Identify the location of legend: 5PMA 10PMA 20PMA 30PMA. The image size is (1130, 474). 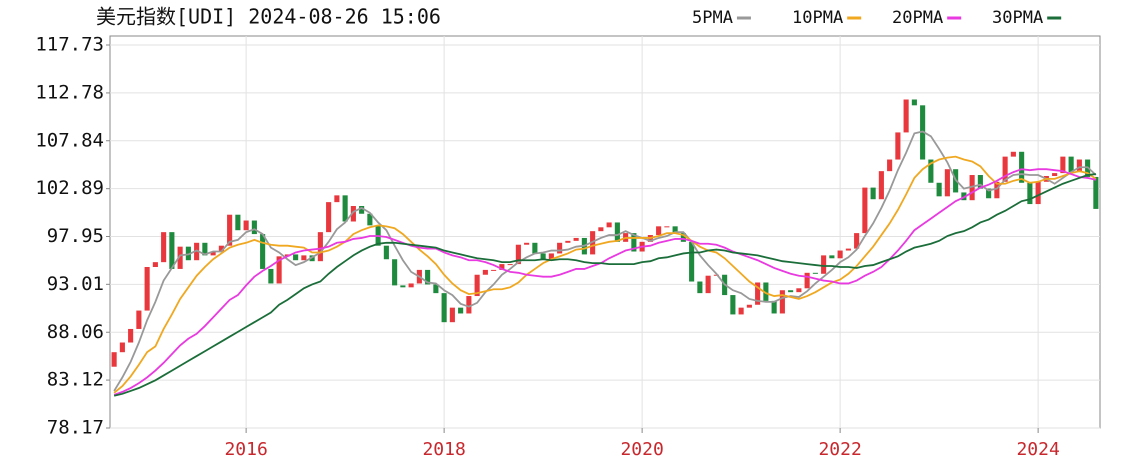
(877, 18).